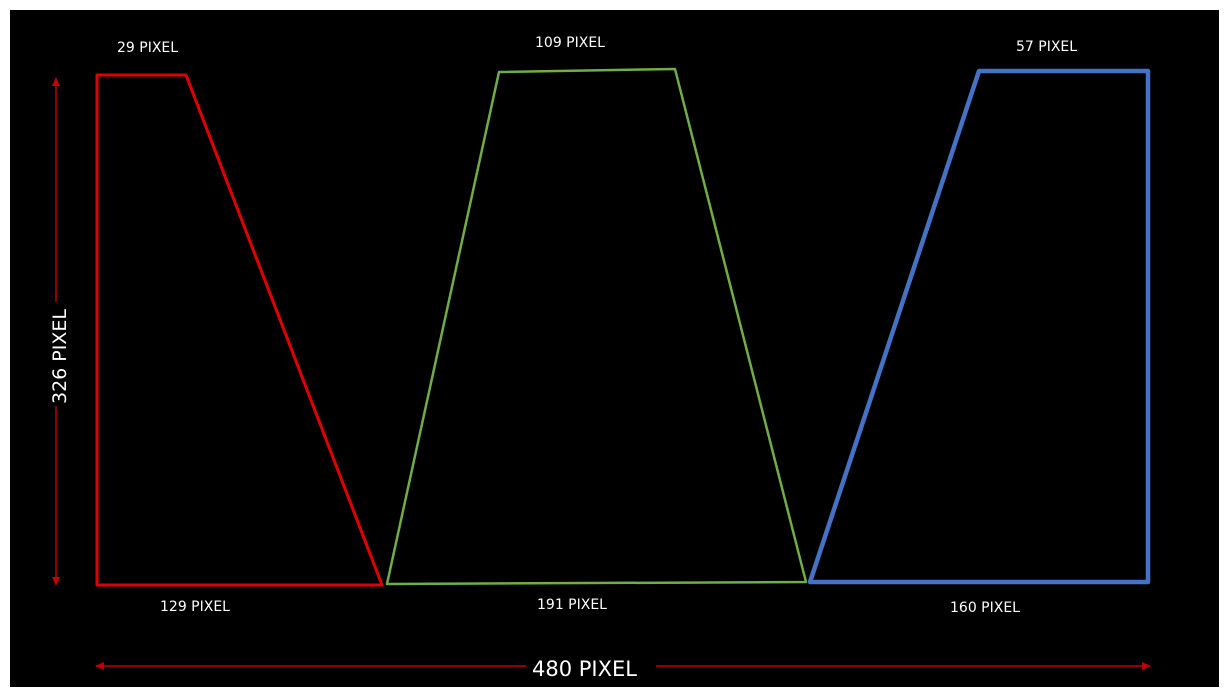 The width and height of the screenshot is (1229, 697). I want to click on red-top-label: 29 PIXEL, so click(147, 48).